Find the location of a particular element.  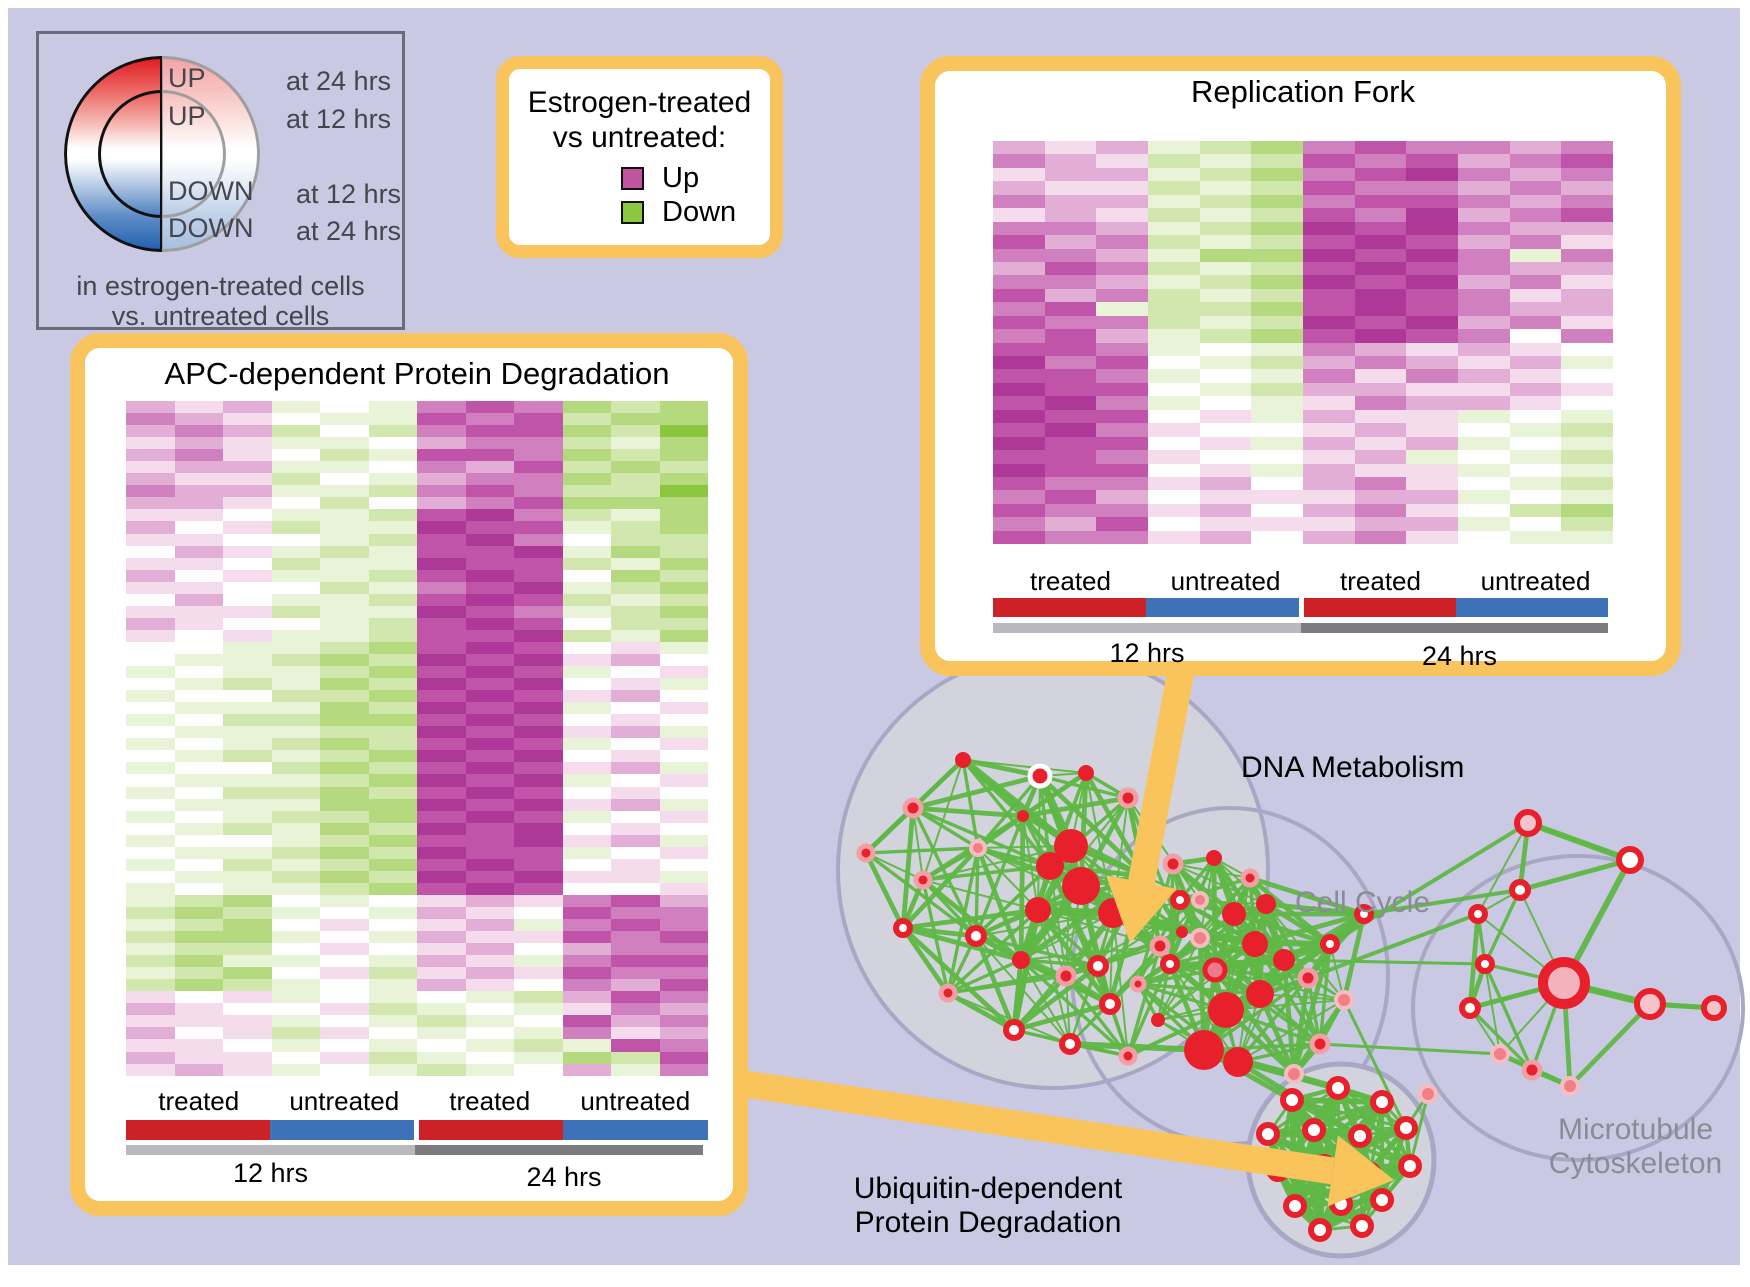

updown-rings-diagram is located at coordinates (162, 154).